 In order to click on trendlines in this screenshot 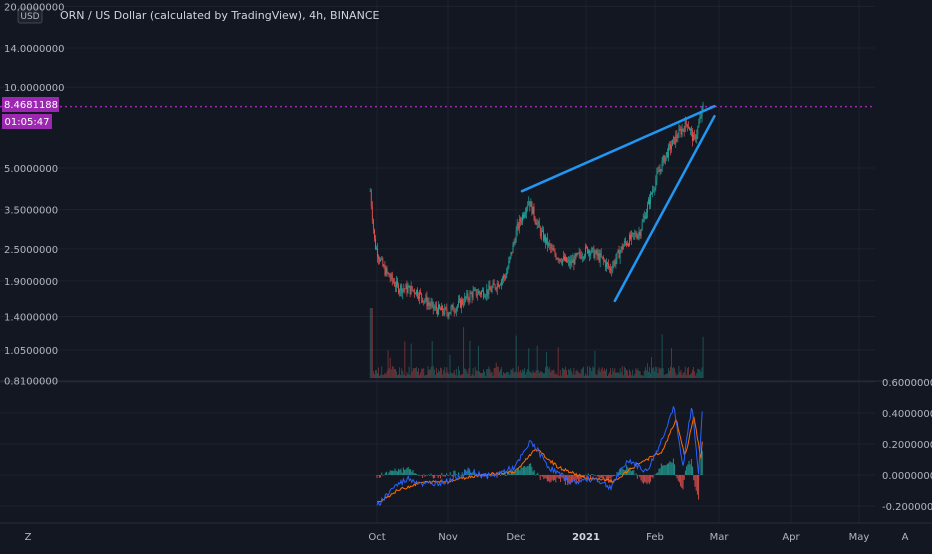, I will do `click(618, 203)`.